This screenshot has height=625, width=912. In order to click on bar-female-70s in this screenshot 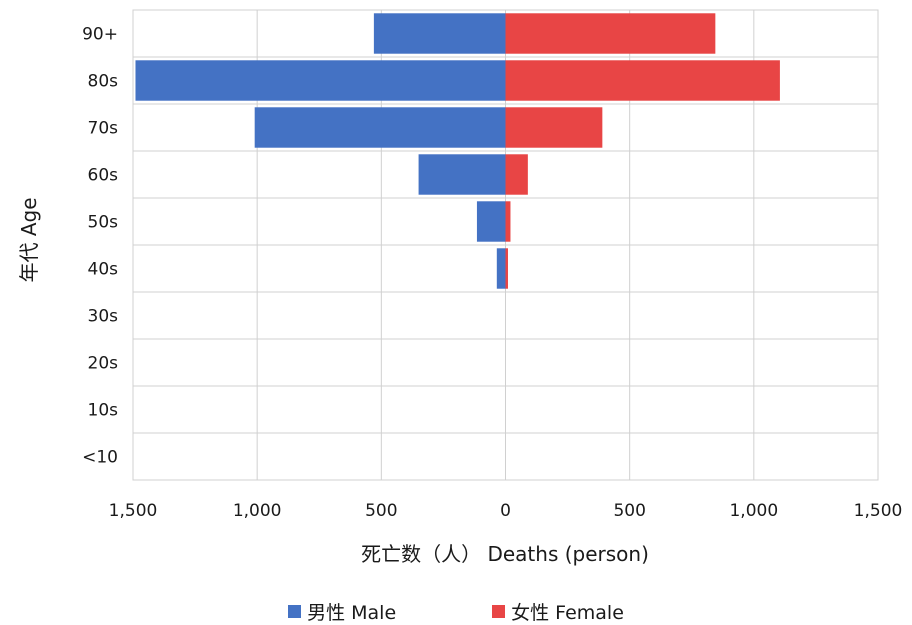, I will do `click(554, 127)`.